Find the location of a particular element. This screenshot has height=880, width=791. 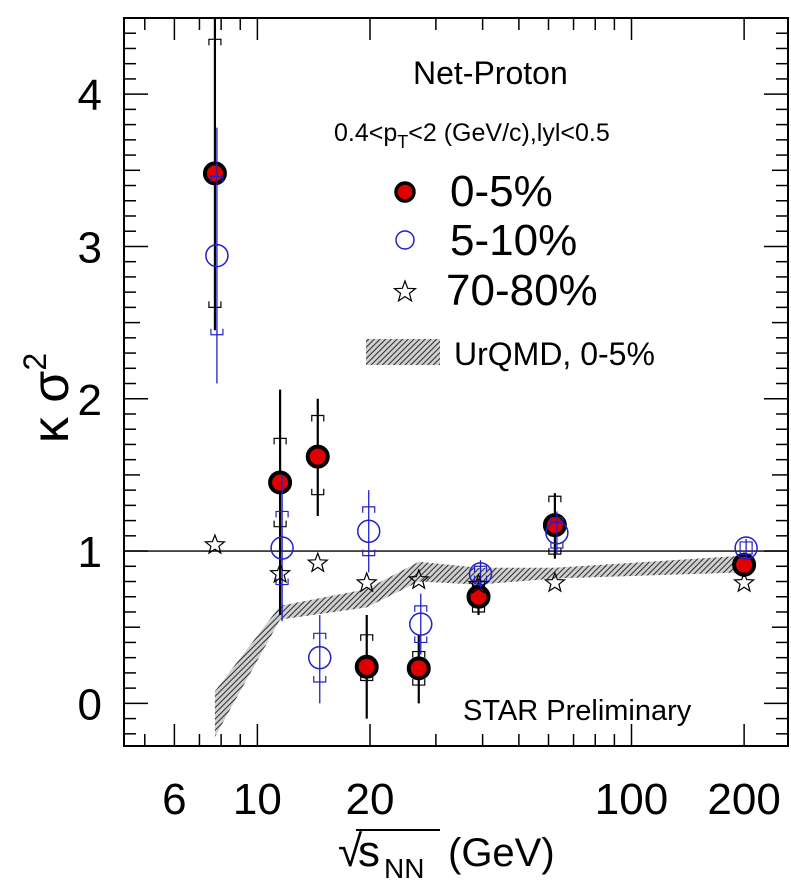

chart-subtitle: 0.4<pT<2 (GeV/c),lyl<0.5 is located at coordinates (472, 135).